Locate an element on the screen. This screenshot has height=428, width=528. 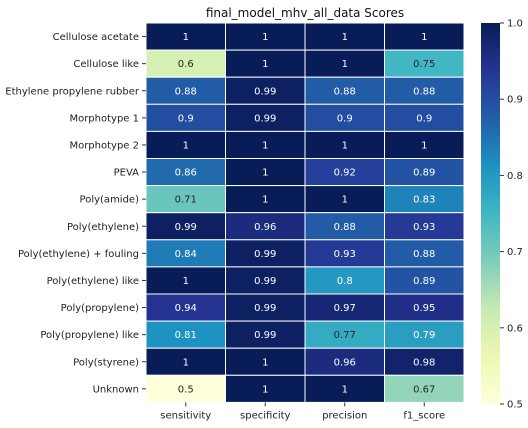
cell-value-label: 0.6 is located at coordinates (186, 64).